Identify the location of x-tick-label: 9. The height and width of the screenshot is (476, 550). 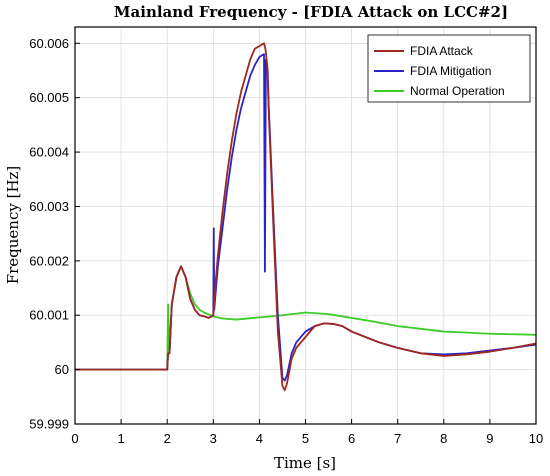
(489, 438).